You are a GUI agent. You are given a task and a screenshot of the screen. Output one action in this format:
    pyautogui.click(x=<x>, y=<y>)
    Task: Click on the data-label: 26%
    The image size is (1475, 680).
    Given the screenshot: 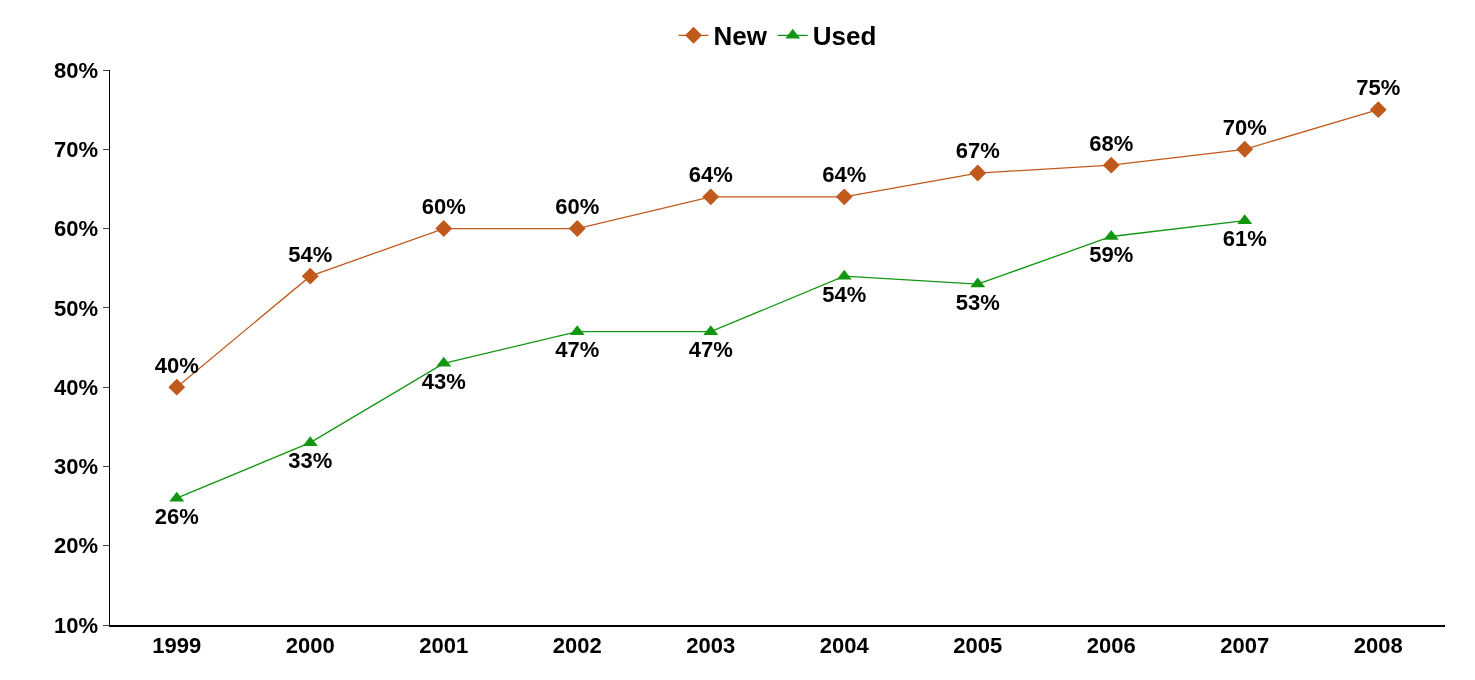 What is the action you would take?
    pyautogui.click(x=176, y=516)
    